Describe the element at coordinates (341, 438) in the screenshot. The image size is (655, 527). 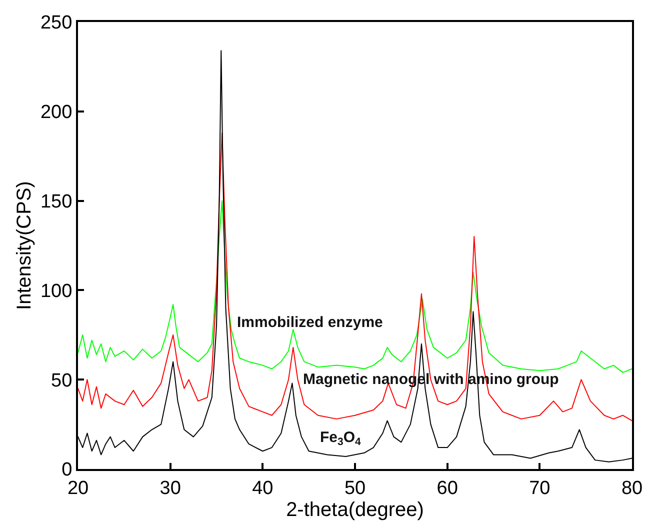
I see `series-label: Fe$_{3}$O$_{4}$` at that location.